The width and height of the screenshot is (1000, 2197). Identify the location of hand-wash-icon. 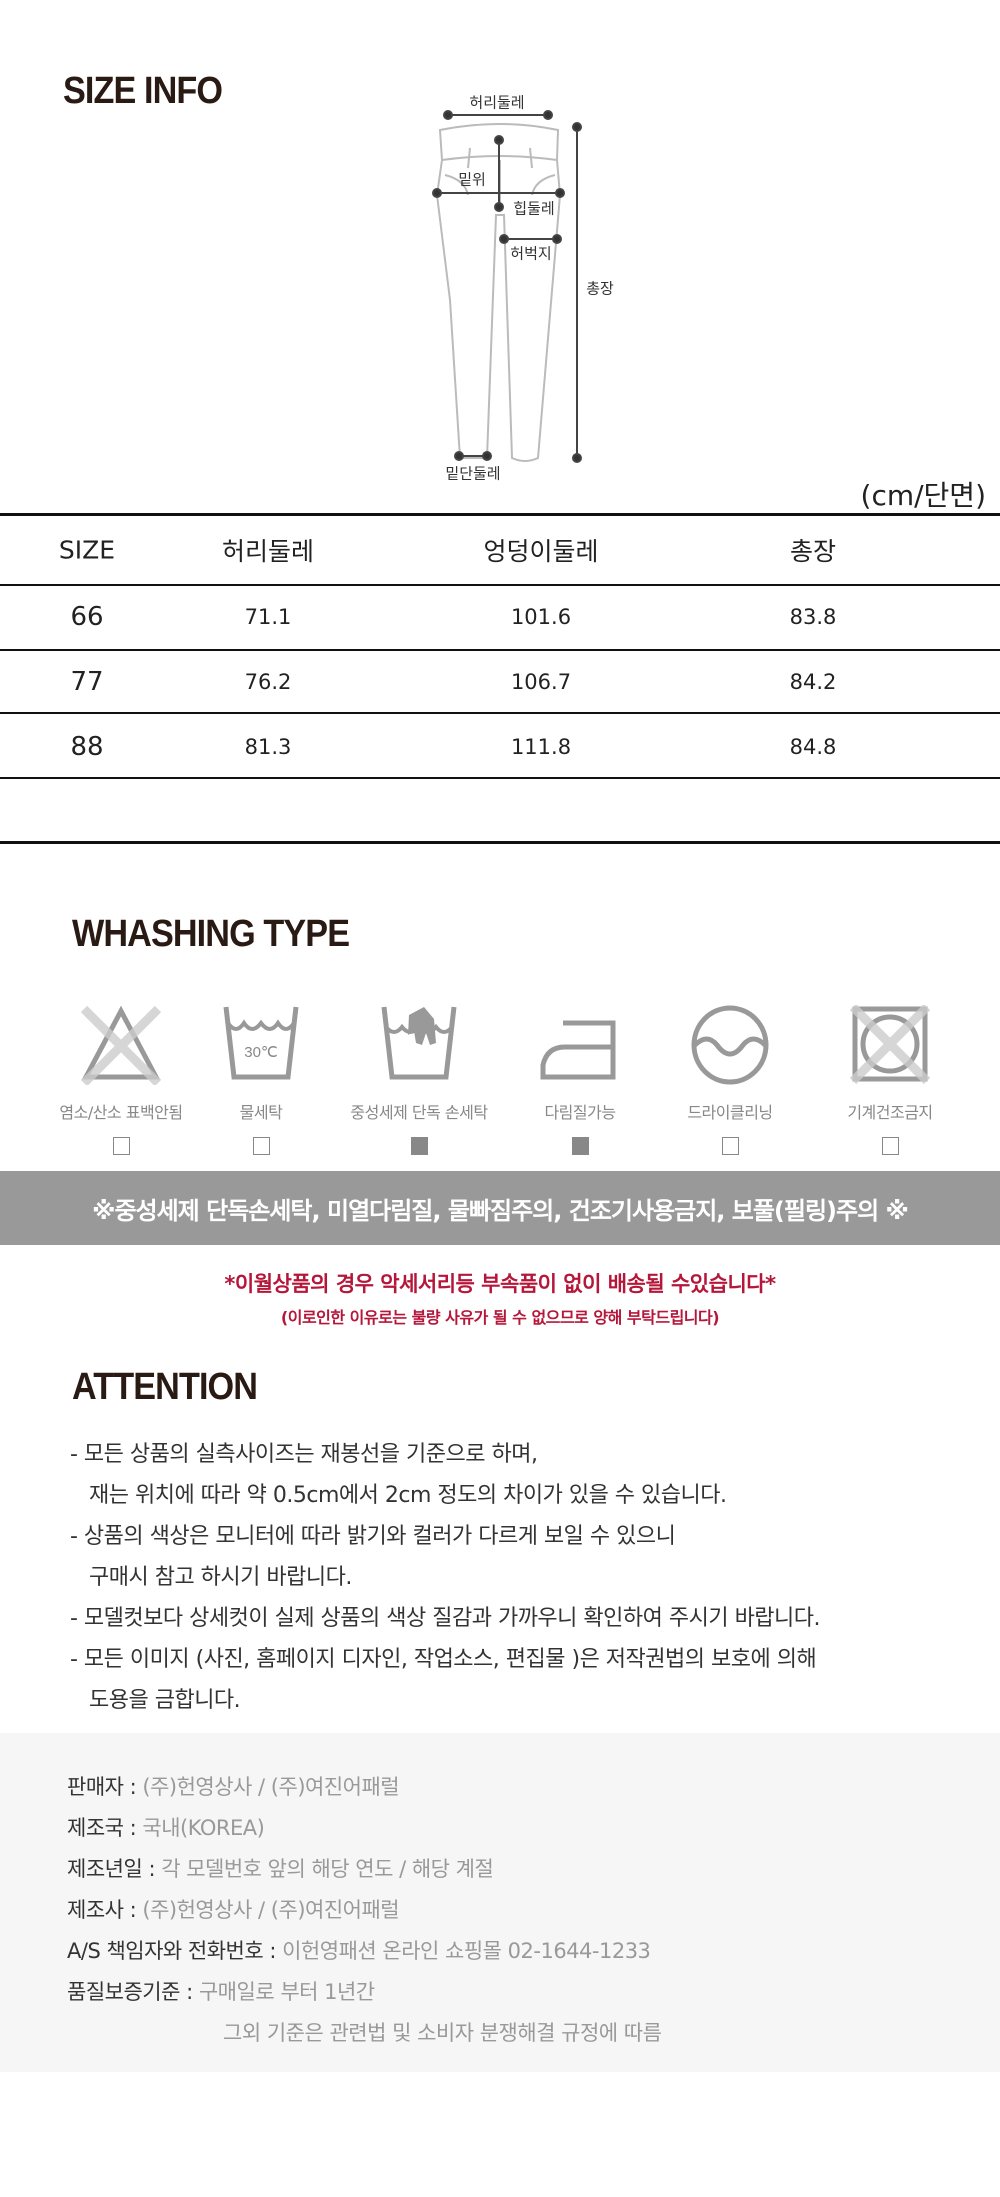
(419, 1043).